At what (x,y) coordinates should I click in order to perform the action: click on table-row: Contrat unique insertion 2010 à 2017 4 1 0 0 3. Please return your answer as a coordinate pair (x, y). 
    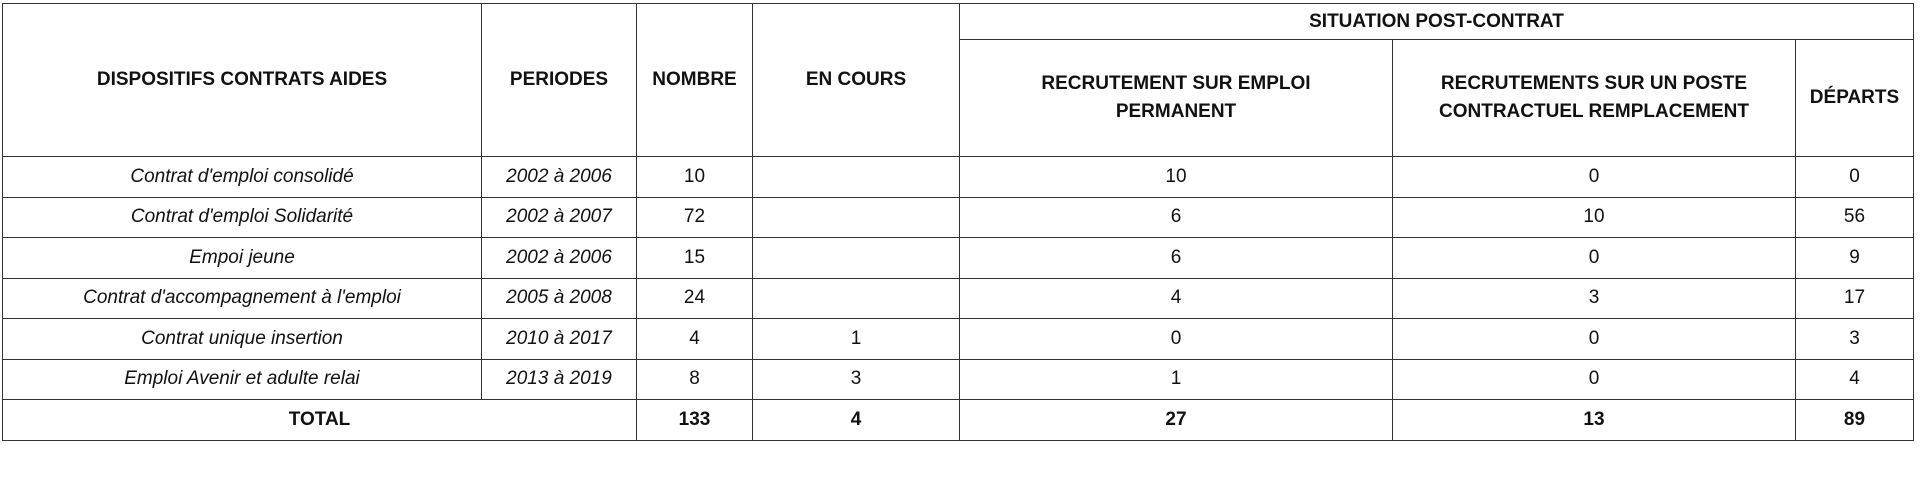
    Looking at the image, I should click on (958, 339).